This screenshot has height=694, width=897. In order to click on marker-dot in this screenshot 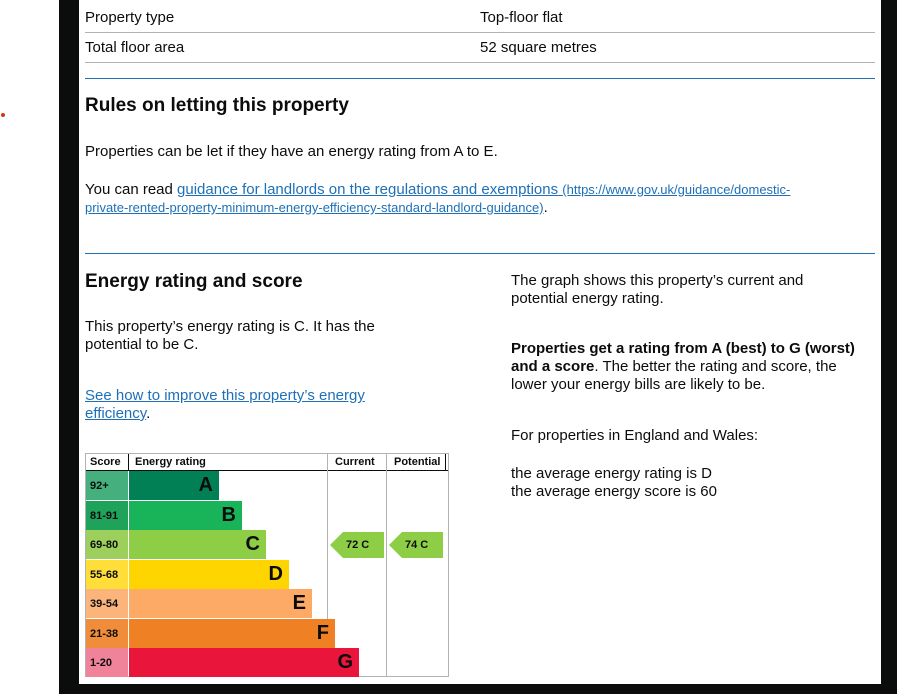, I will do `click(3, 115)`.